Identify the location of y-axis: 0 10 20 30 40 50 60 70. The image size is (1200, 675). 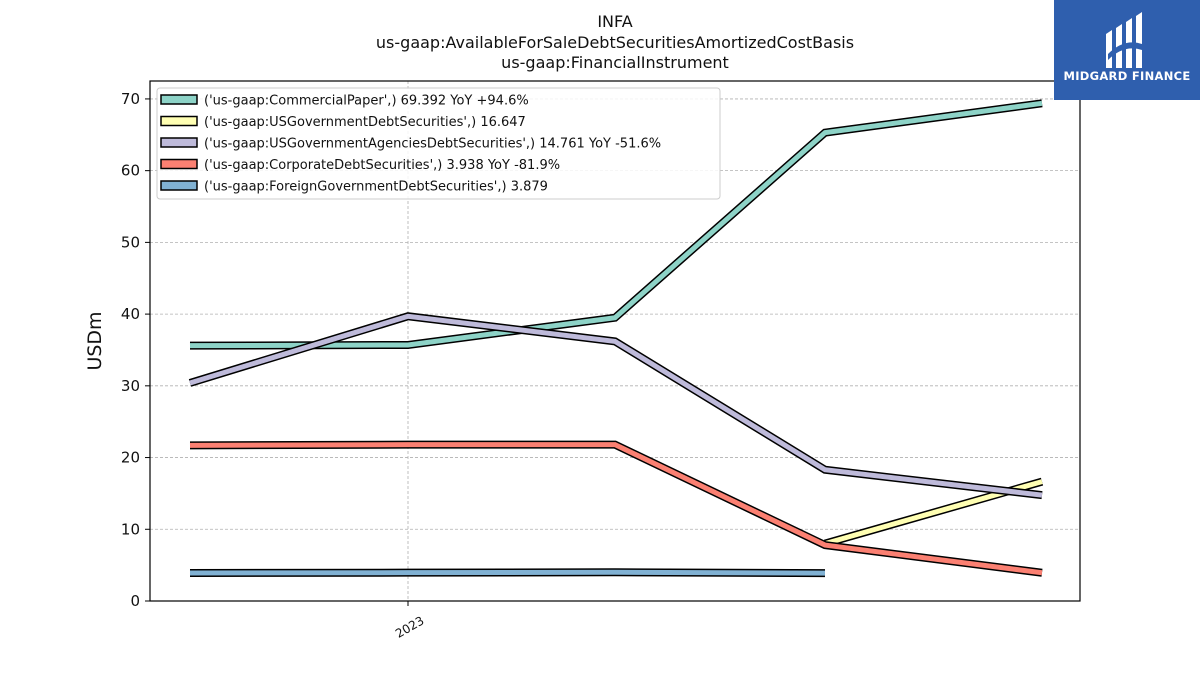
(135, 350).